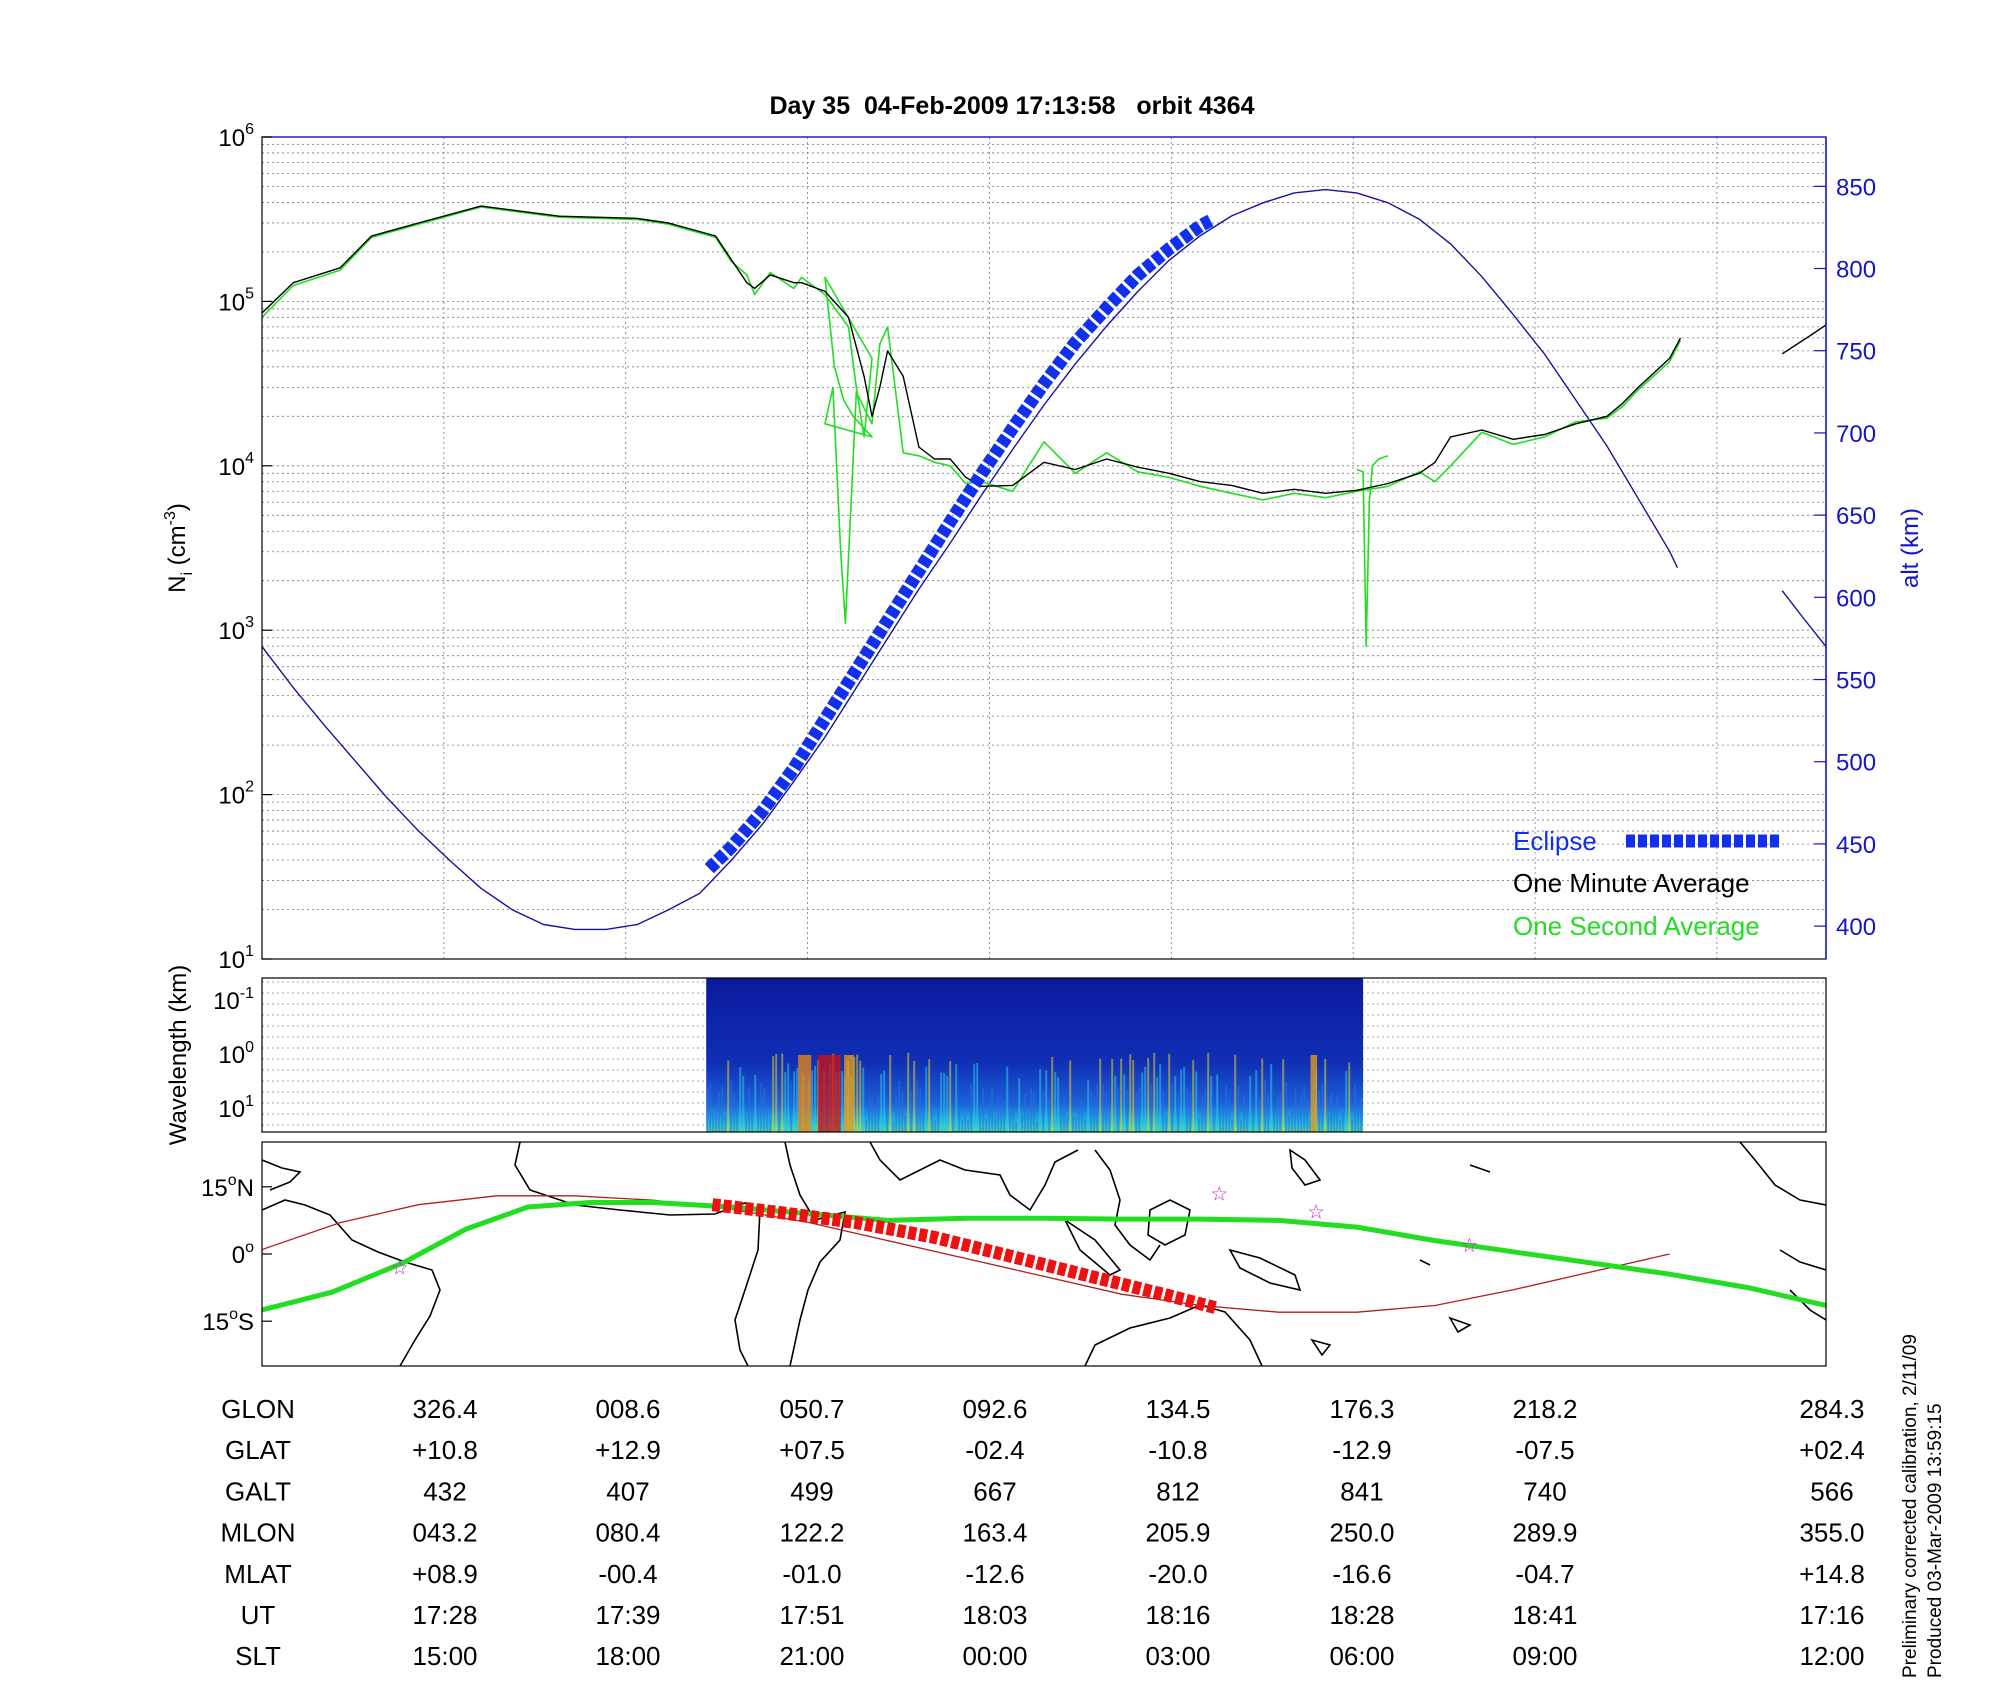  Describe the element at coordinates (1803, 339) in the screenshot. I see `series-line-one-minute-average` at that location.